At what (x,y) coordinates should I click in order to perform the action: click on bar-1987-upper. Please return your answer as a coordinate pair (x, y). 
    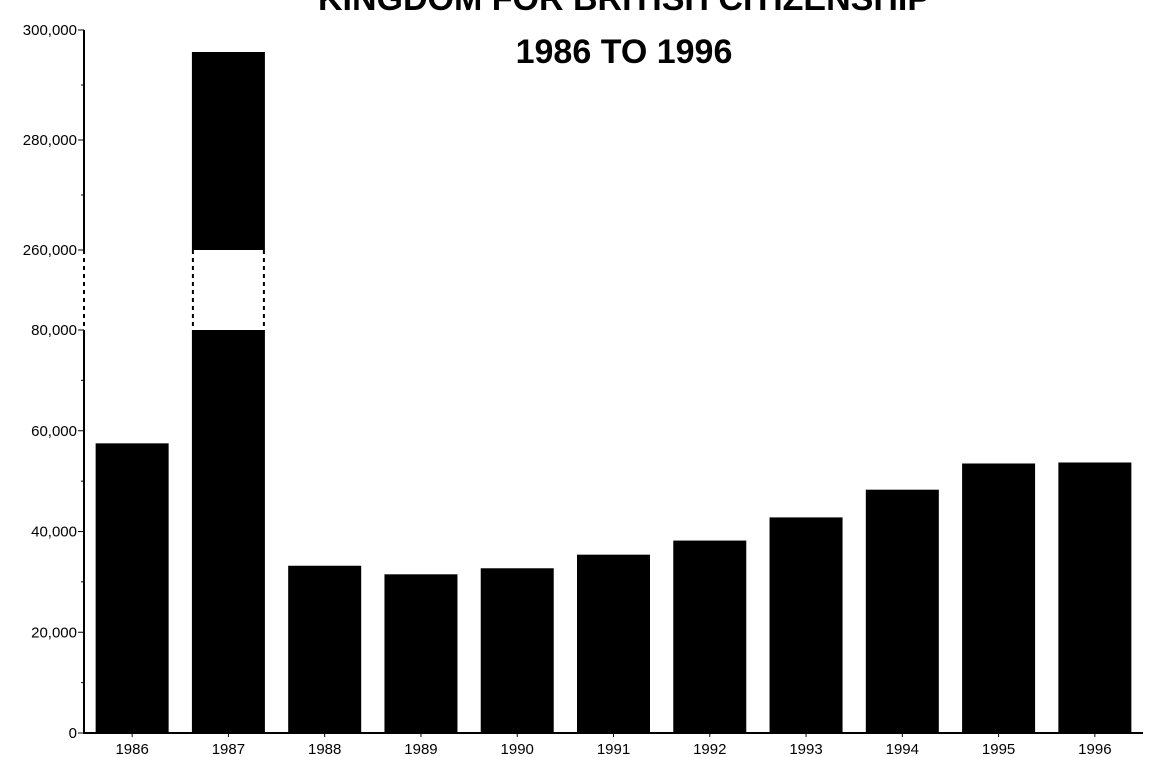
    Looking at the image, I should click on (228, 151).